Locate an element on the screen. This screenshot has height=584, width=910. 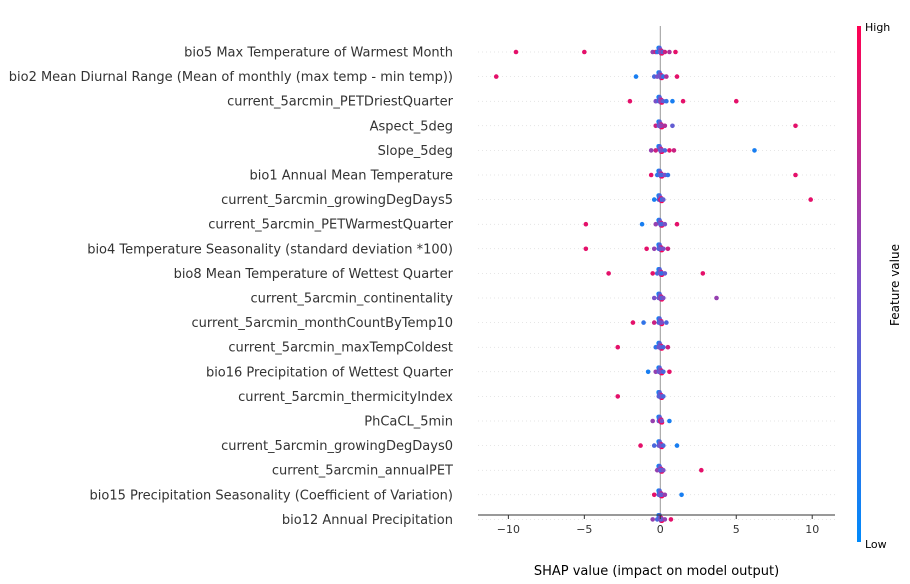
feature-label: bio5 Max Temperature of Warmest Month is located at coordinates (318, 53).